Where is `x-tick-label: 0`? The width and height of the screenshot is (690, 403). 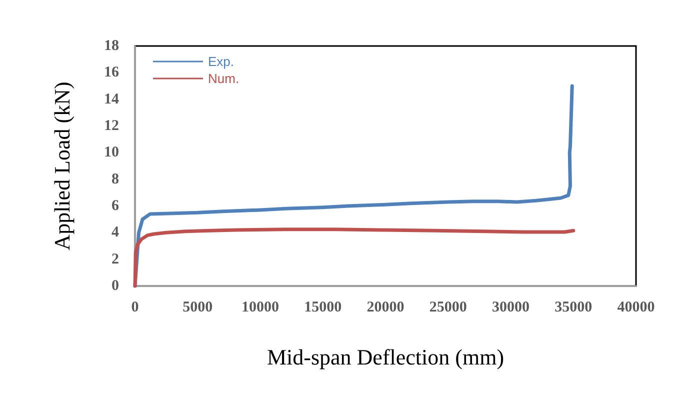
x-tick-label: 0 is located at coordinates (135, 308).